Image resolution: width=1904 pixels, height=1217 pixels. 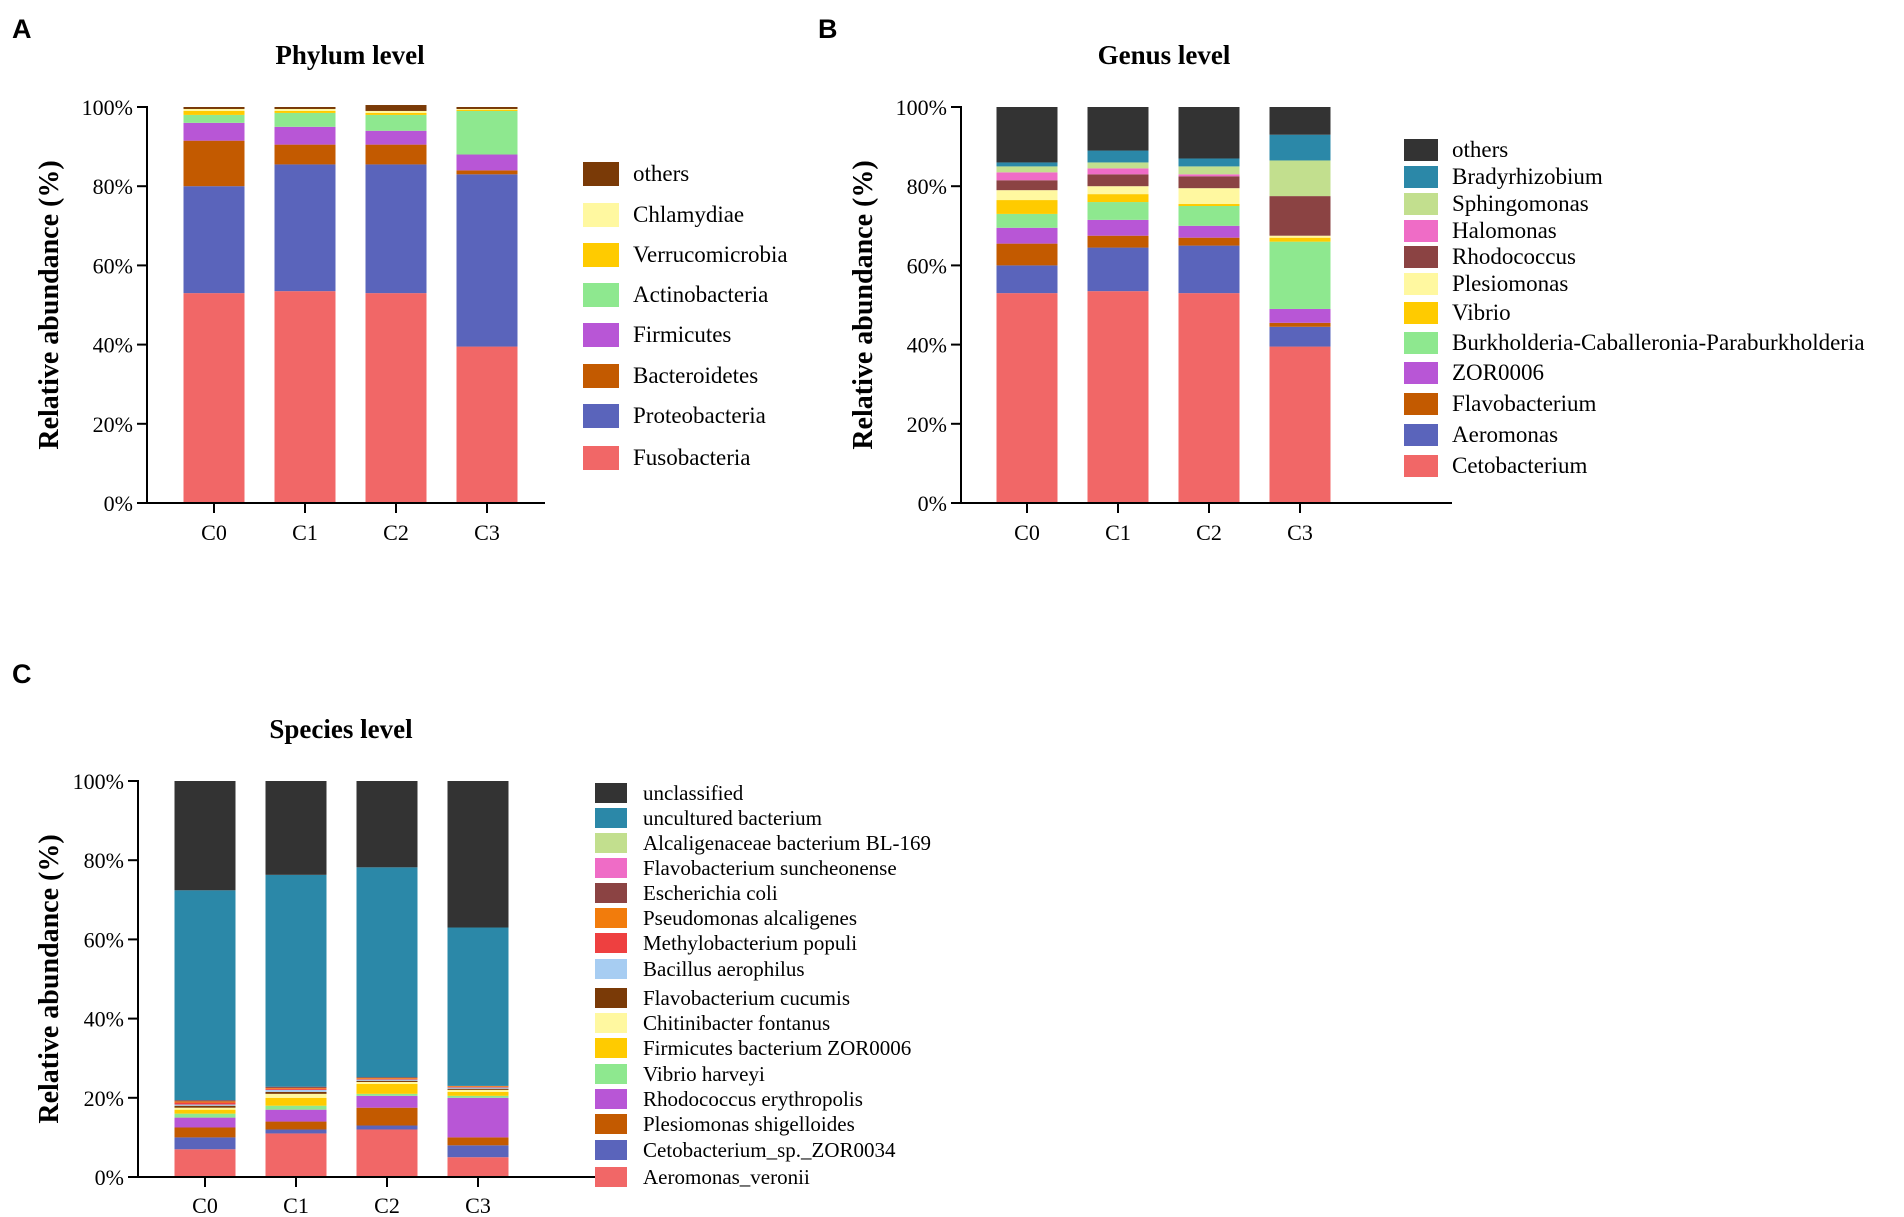 What do you see at coordinates (1300, 236) in the screenshot?
I see `bar-segment-c3-plesiomonas` at bounding box center [1300, 236].